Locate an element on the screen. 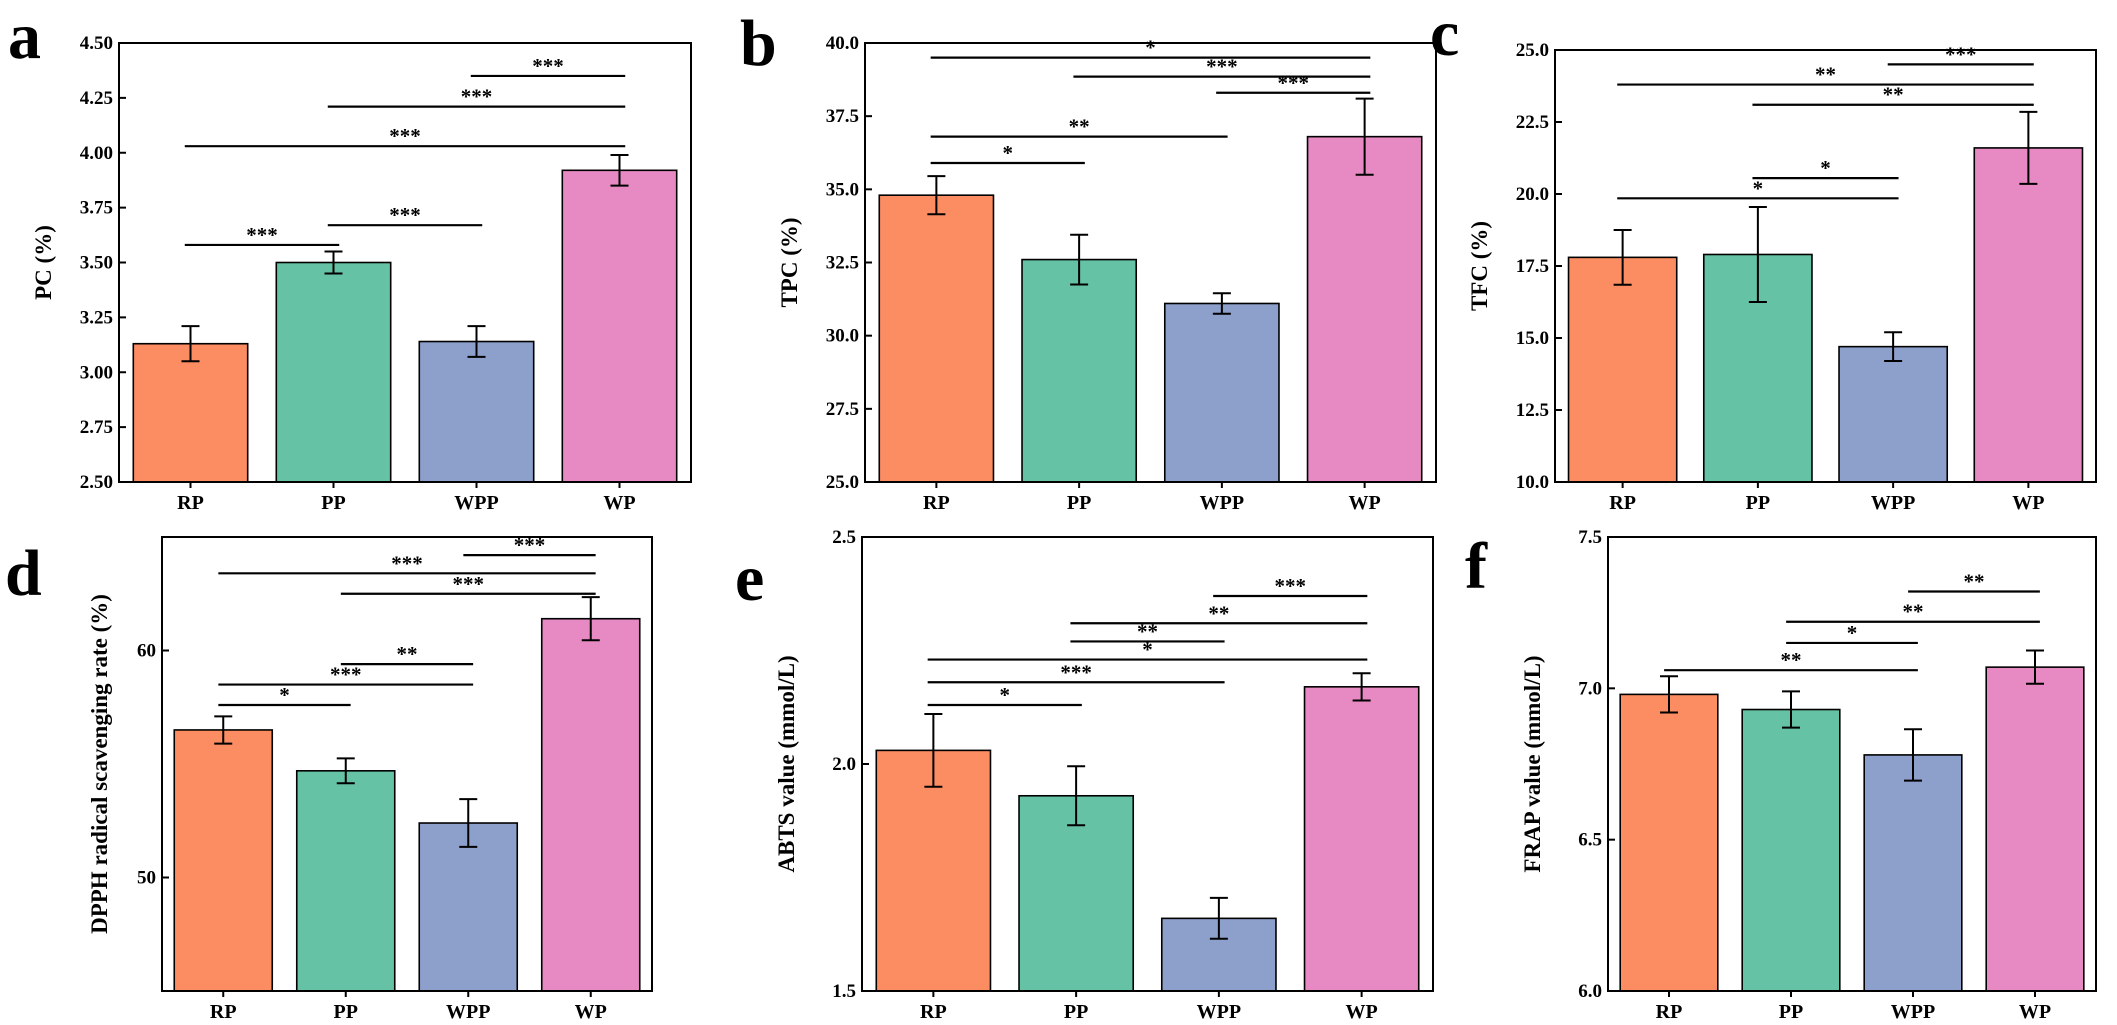 This screenshot has height=1025, width=2117. y-tick-label: 22.5 is located at coordinates (1532, 122).